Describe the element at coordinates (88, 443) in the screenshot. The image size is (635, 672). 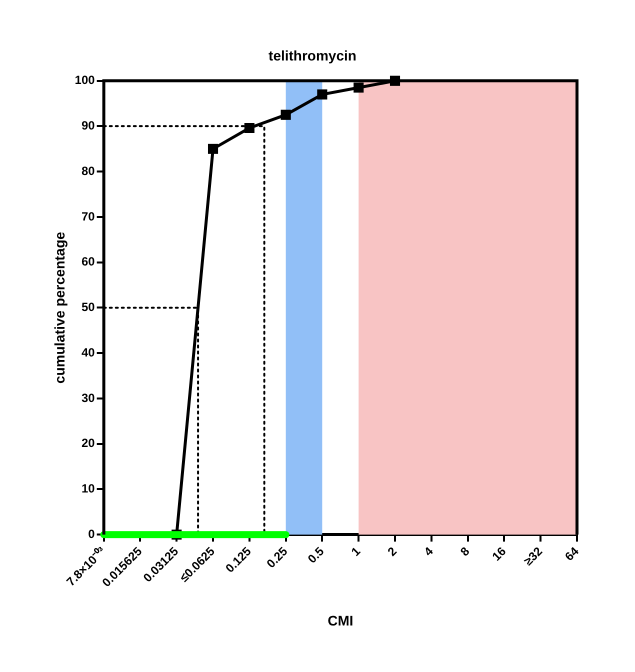
I see `y-tick-label: 20` at that location.